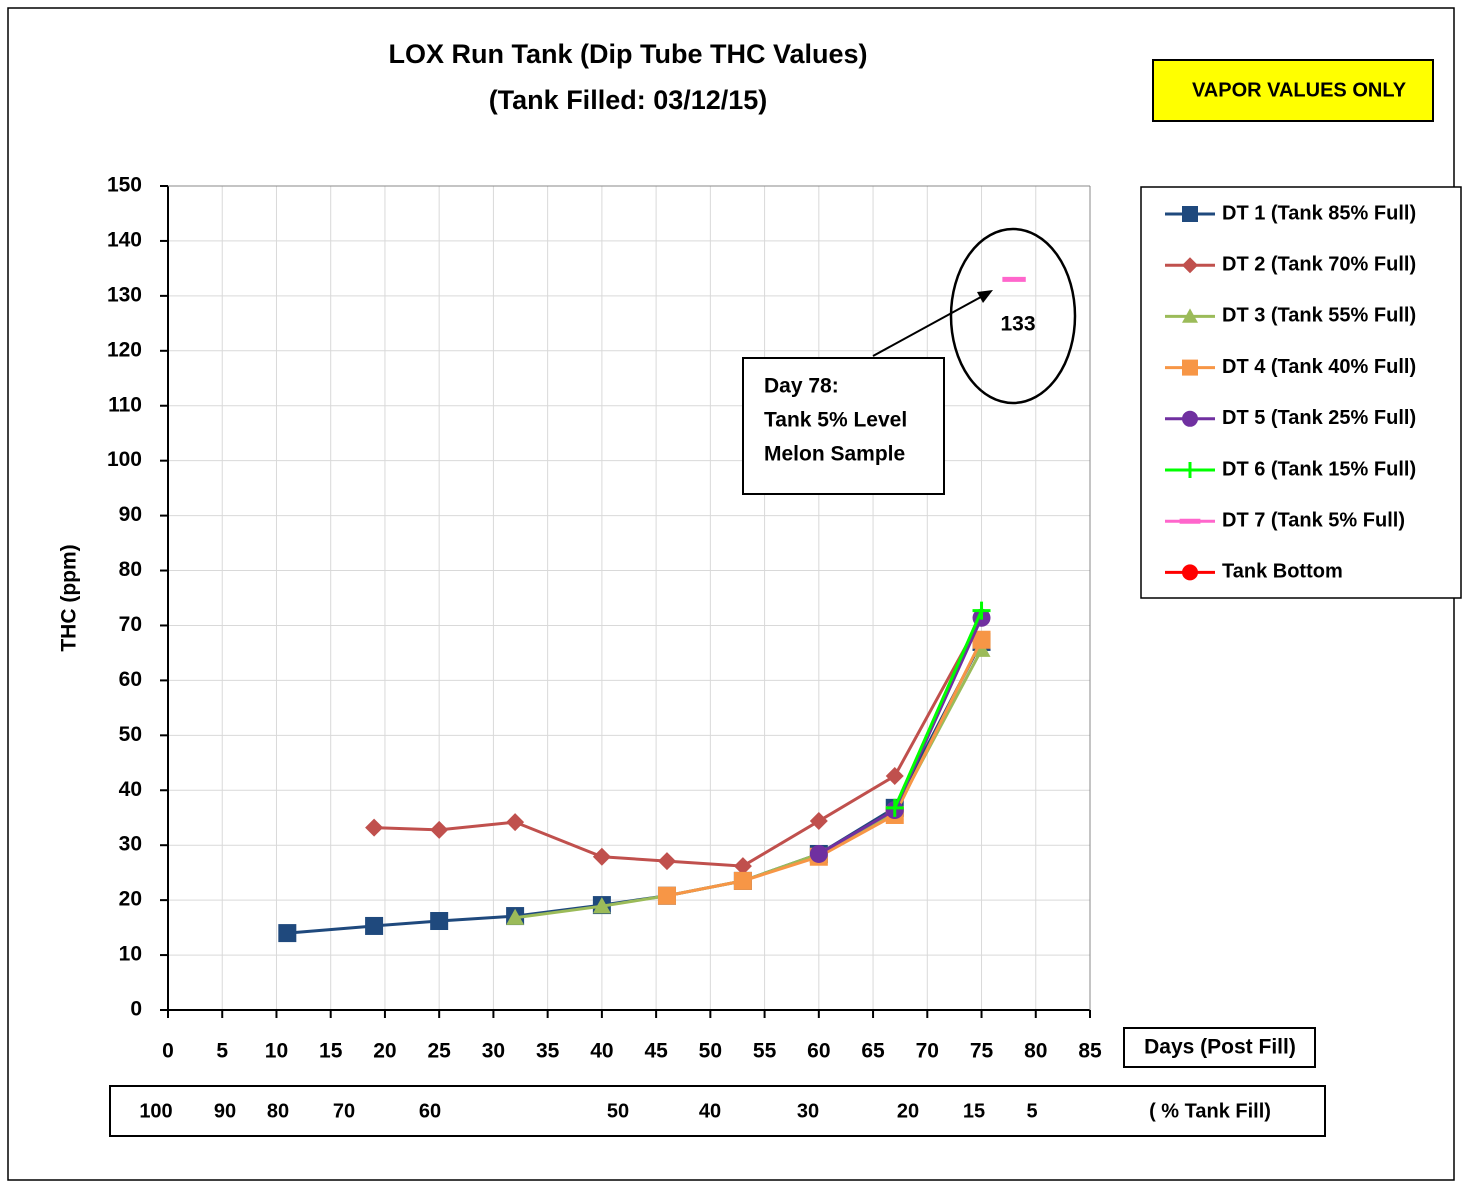 Image resolution: width=1462 pixels, height=1183 pixels. Describe the element at coordinates (931, 324) in the screenshot. I see `callout-arrow` at that location.